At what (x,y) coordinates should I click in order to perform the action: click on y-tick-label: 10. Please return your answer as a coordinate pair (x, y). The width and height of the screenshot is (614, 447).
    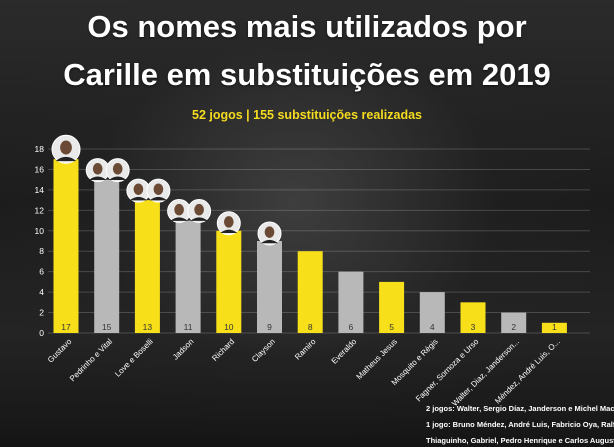
    Looking at the image, I should click on (40, 231).